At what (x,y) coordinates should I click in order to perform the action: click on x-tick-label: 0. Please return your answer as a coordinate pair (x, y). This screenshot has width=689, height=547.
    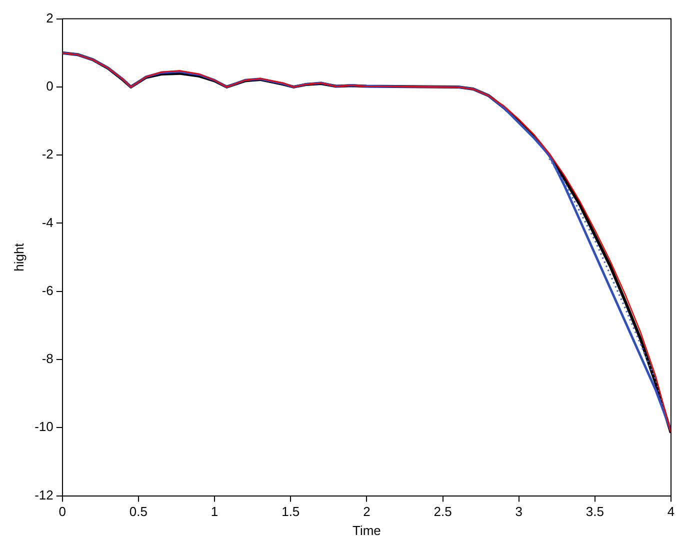
    Looking at the image, I should click on (62, 512).